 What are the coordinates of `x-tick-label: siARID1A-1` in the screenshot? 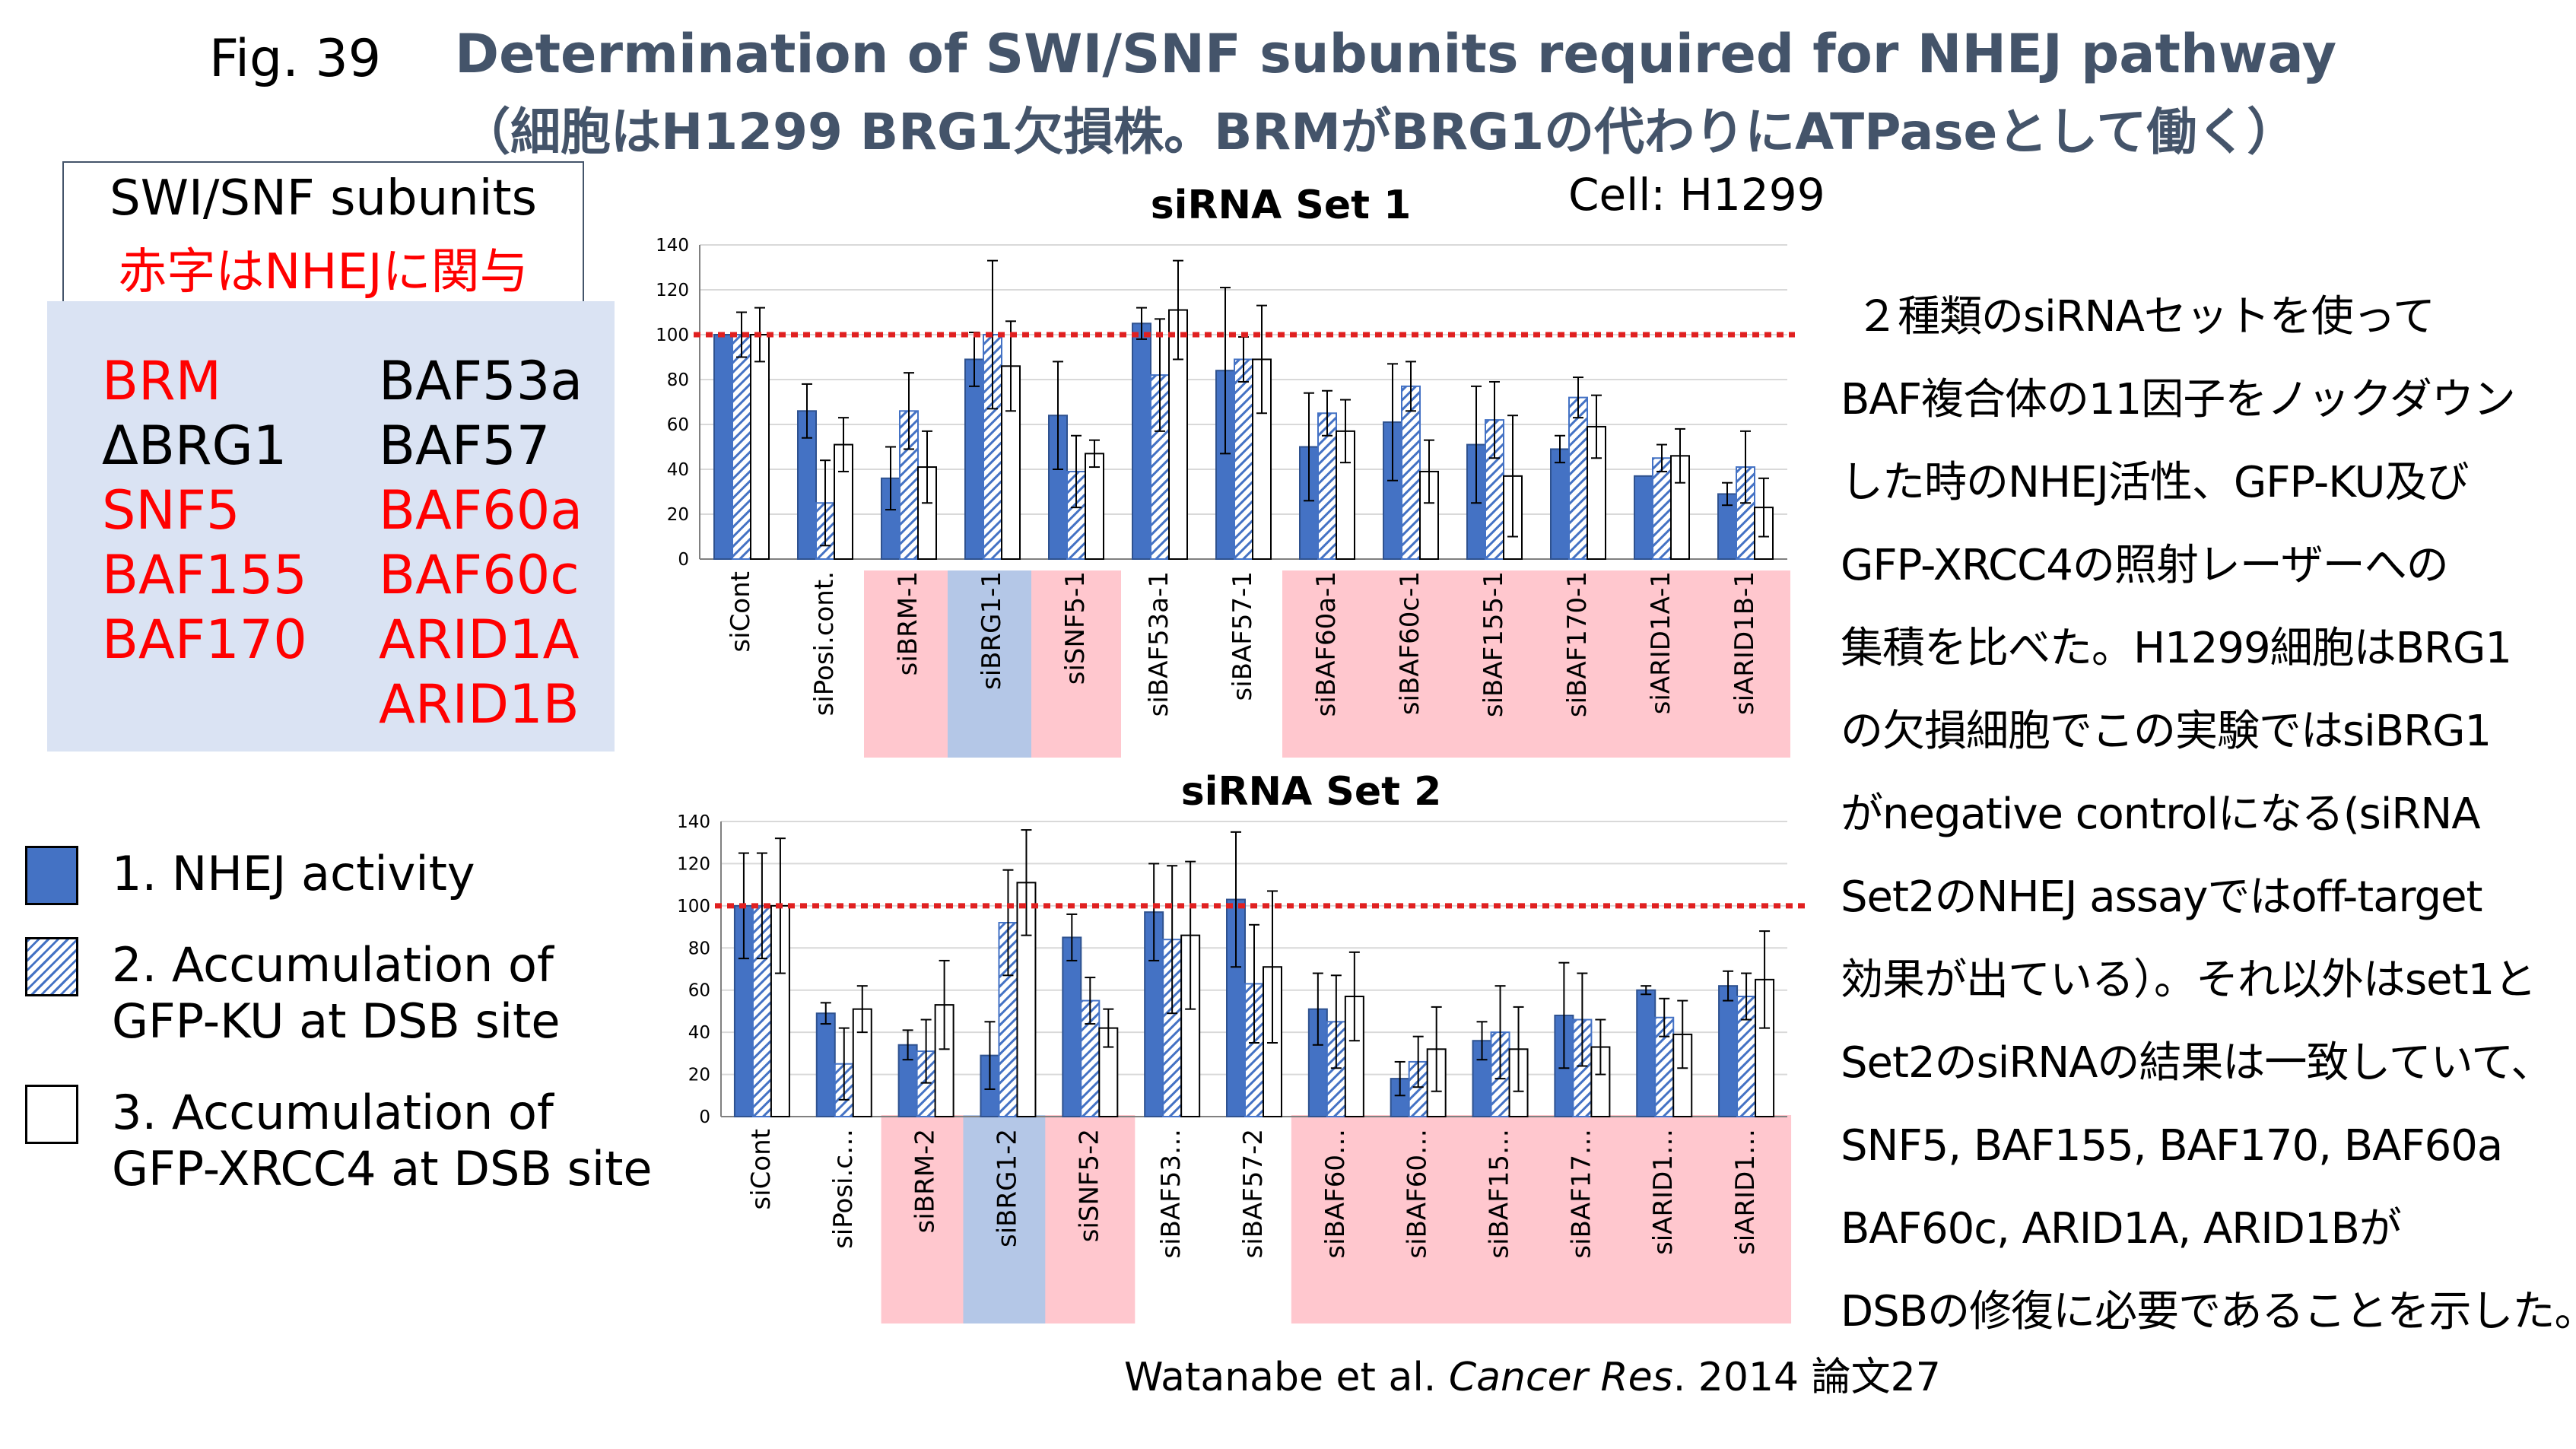 It's located at (1661, 642).